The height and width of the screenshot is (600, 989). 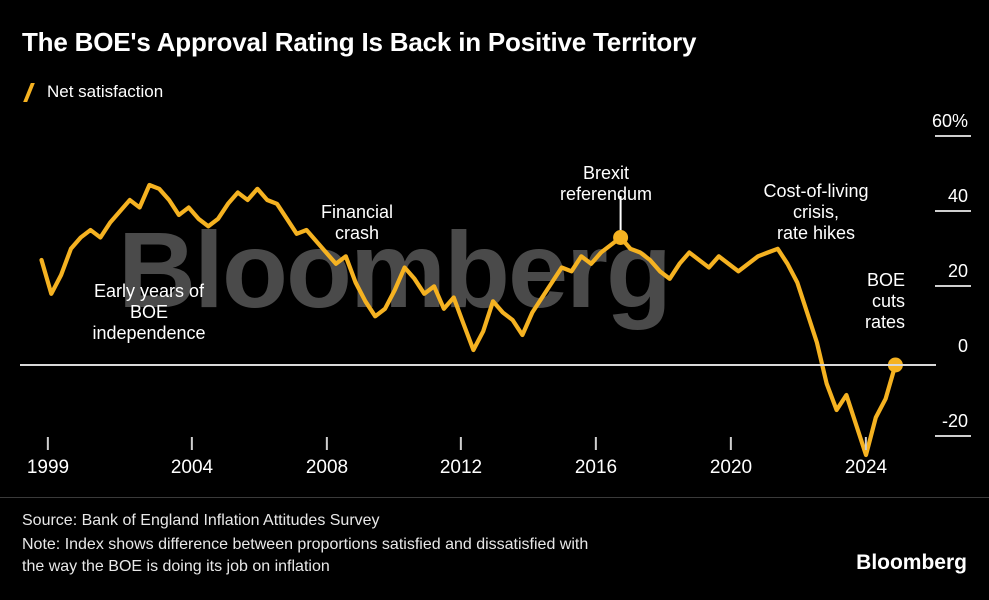 I want to click on bloomberg-logo: Bloomberg, so click(x=911, y=562).